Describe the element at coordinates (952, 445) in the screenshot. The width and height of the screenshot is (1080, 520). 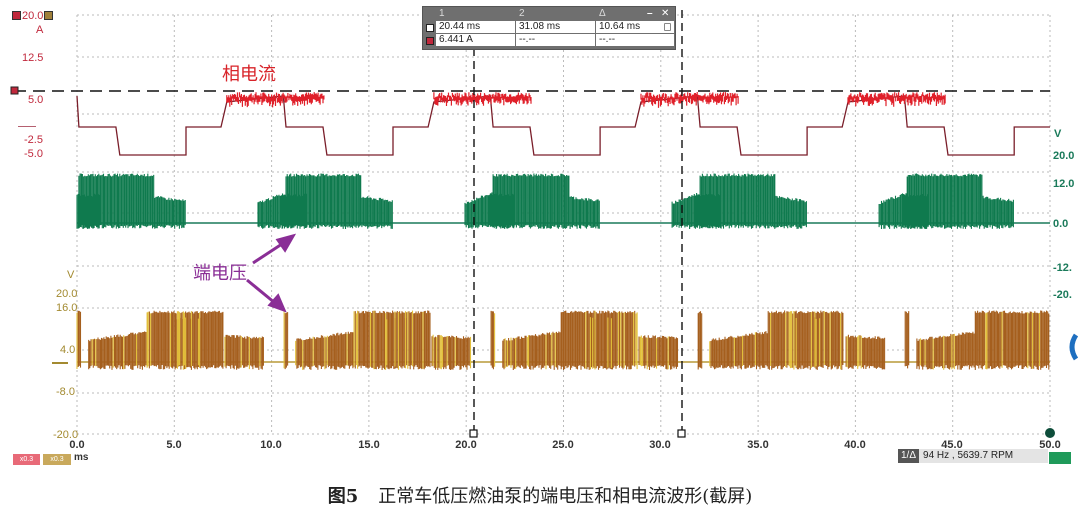
I see `time-axis-tick: 45.0` at that location.